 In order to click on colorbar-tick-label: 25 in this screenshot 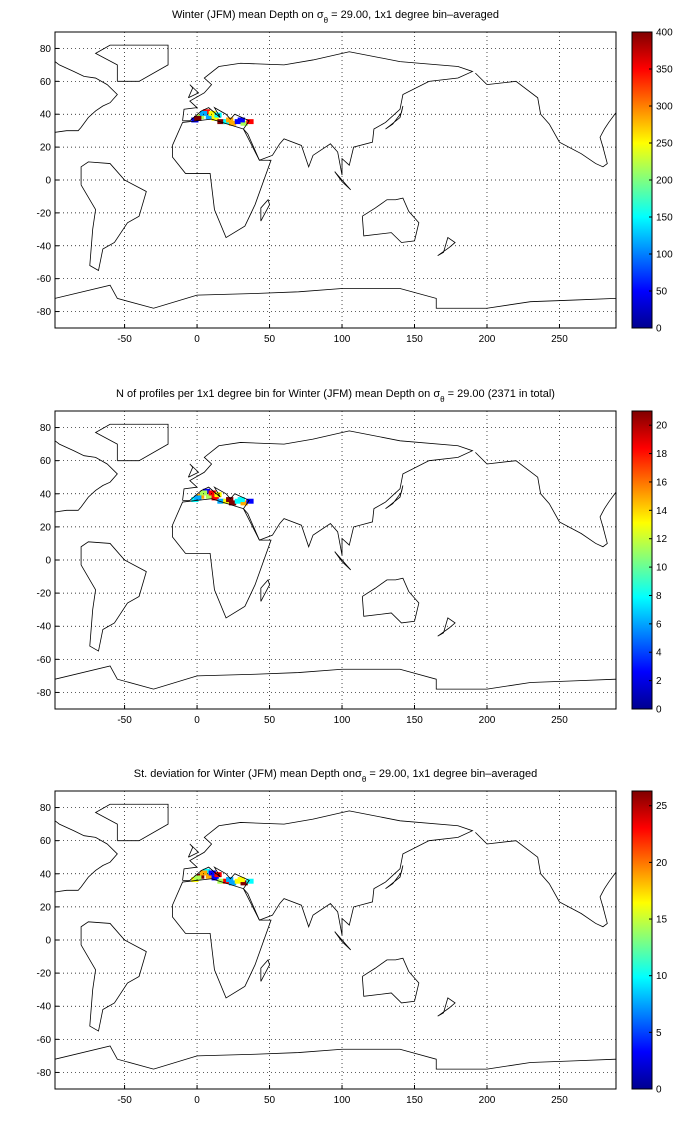, I will do `click(662, 806)`.